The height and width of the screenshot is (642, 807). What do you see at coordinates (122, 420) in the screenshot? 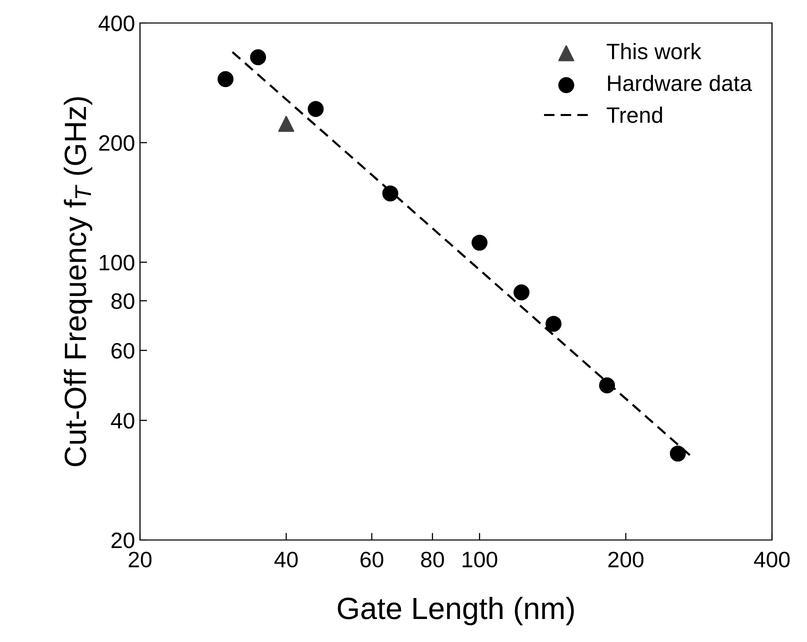
I see `y-tick-label: 40` at bounding box center [122, 420].